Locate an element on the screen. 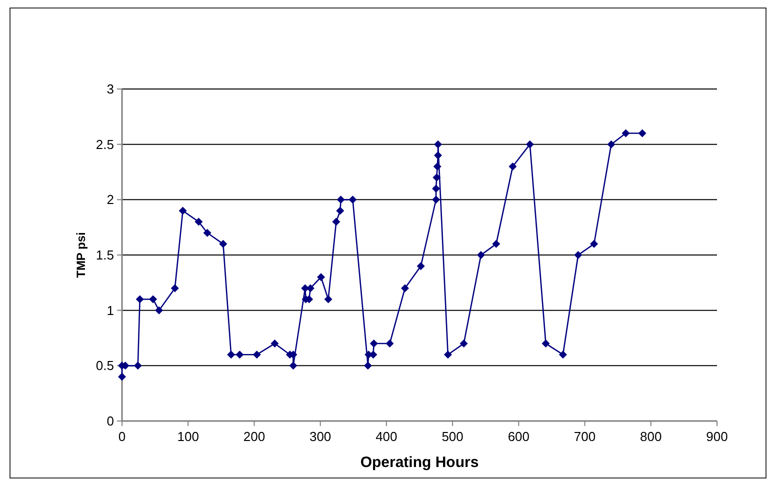  x-tick-label: 100 is located at coordinates (188, 436).